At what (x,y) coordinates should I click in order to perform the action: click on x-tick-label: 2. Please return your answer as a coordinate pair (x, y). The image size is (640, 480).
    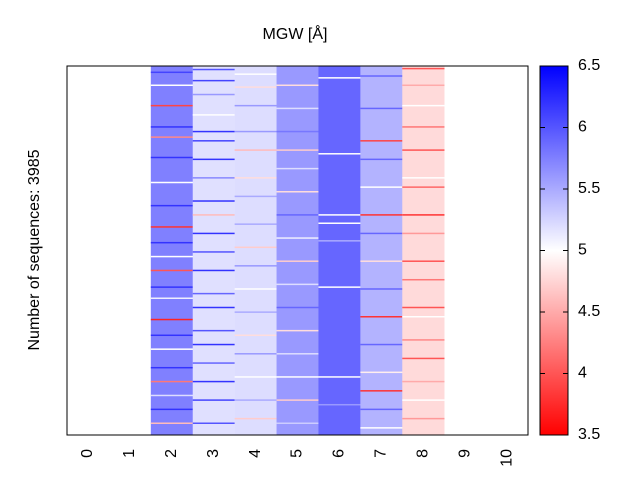
    Looking at the image, I should click on (171, 453).